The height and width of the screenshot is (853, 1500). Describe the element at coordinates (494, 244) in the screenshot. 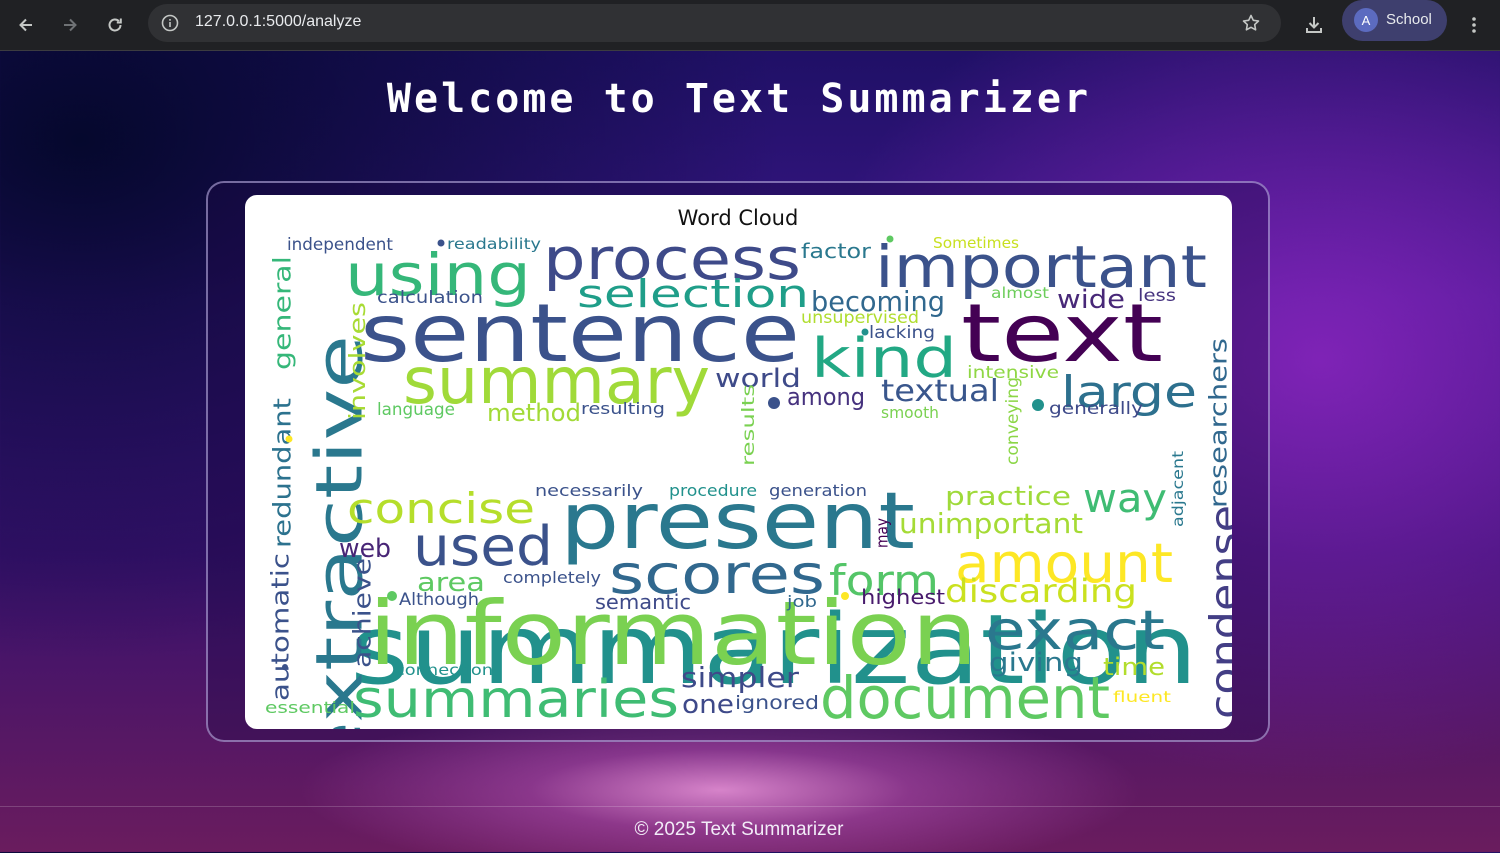

I see `word-cloud-word: readability` at that location.